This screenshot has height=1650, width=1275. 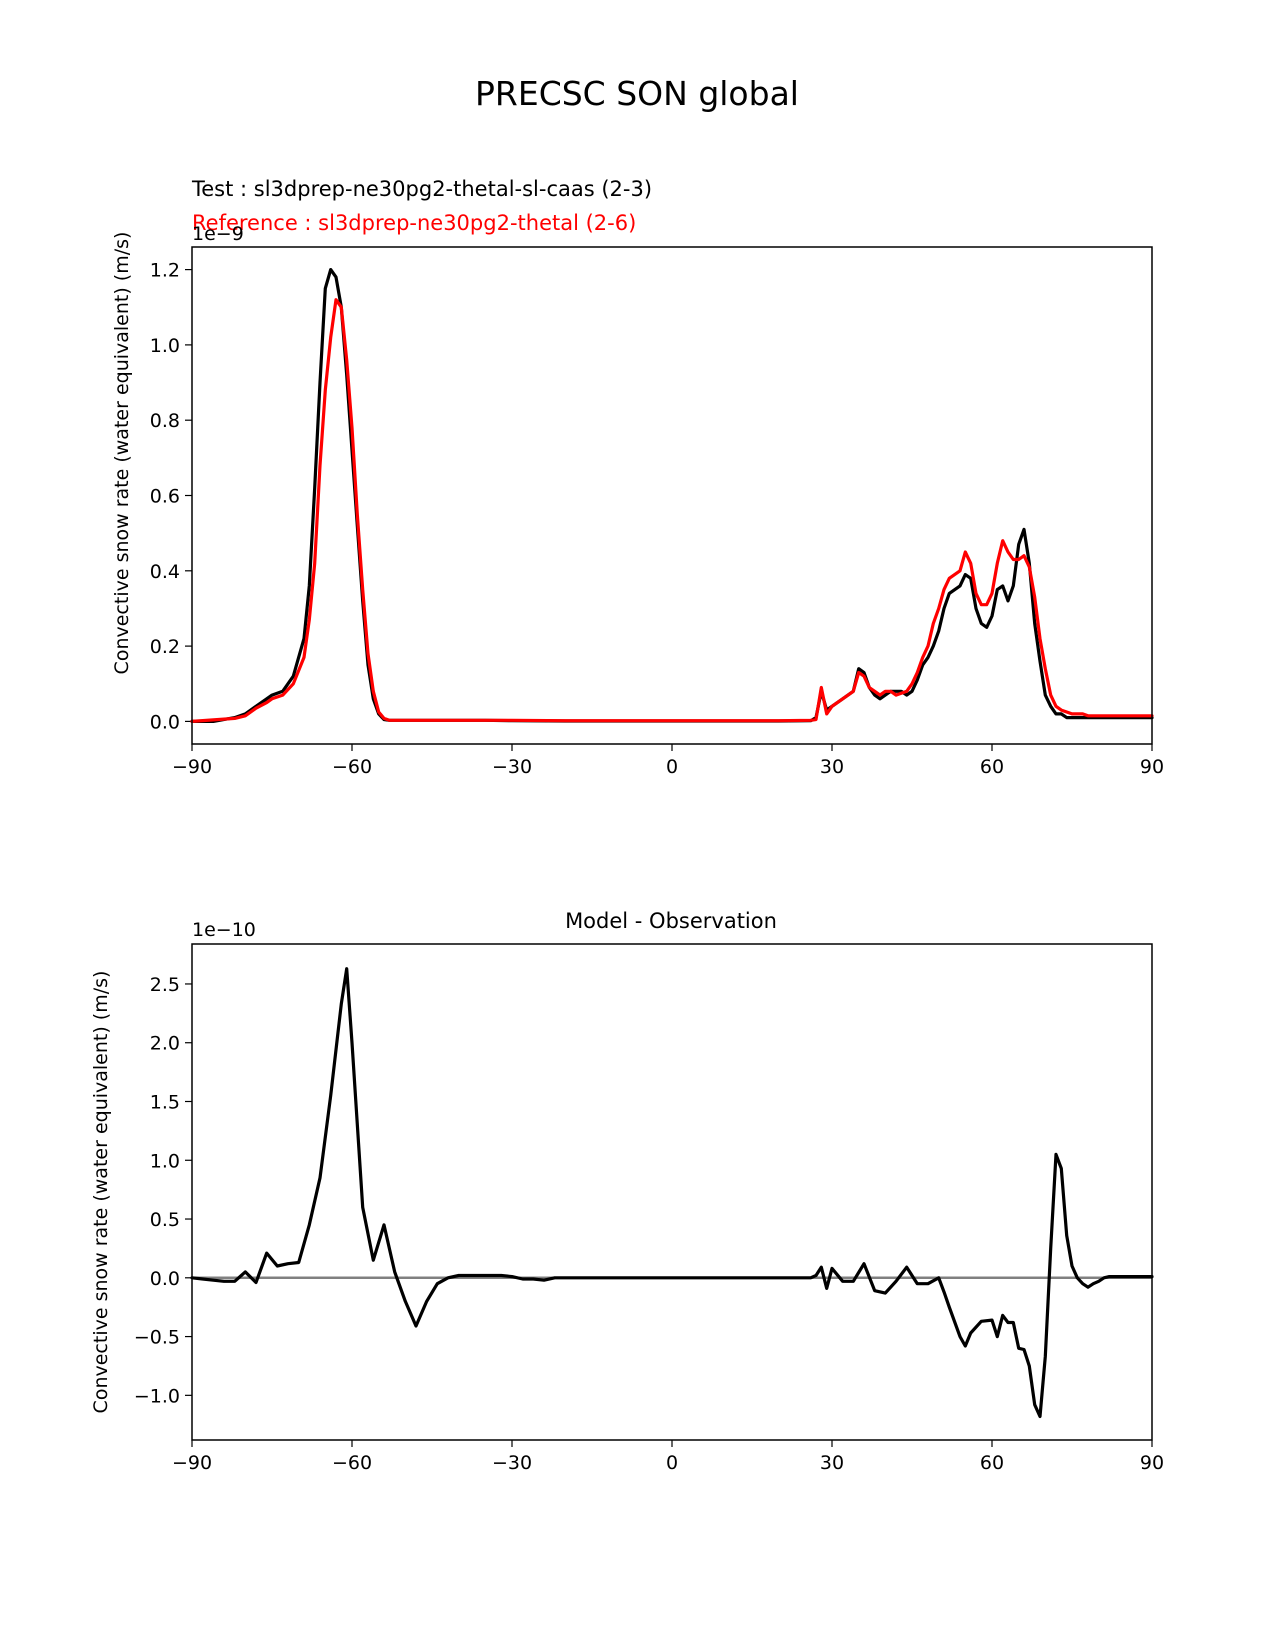 What do you see at coordinates (992, 1463) in the screenshot?
I see `bottom-x-tick-label: 60` at bounding box center [992, 1463].